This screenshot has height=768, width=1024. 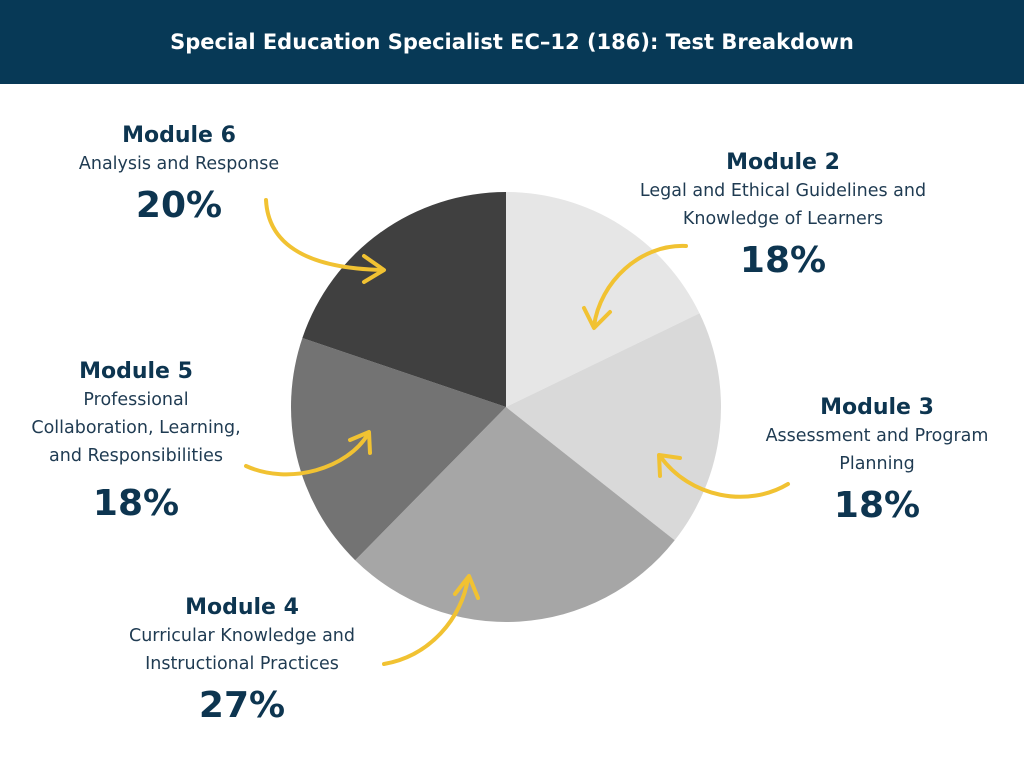 I want to click on module-description-line: Assessment and Program, so click(x=877, y=436).